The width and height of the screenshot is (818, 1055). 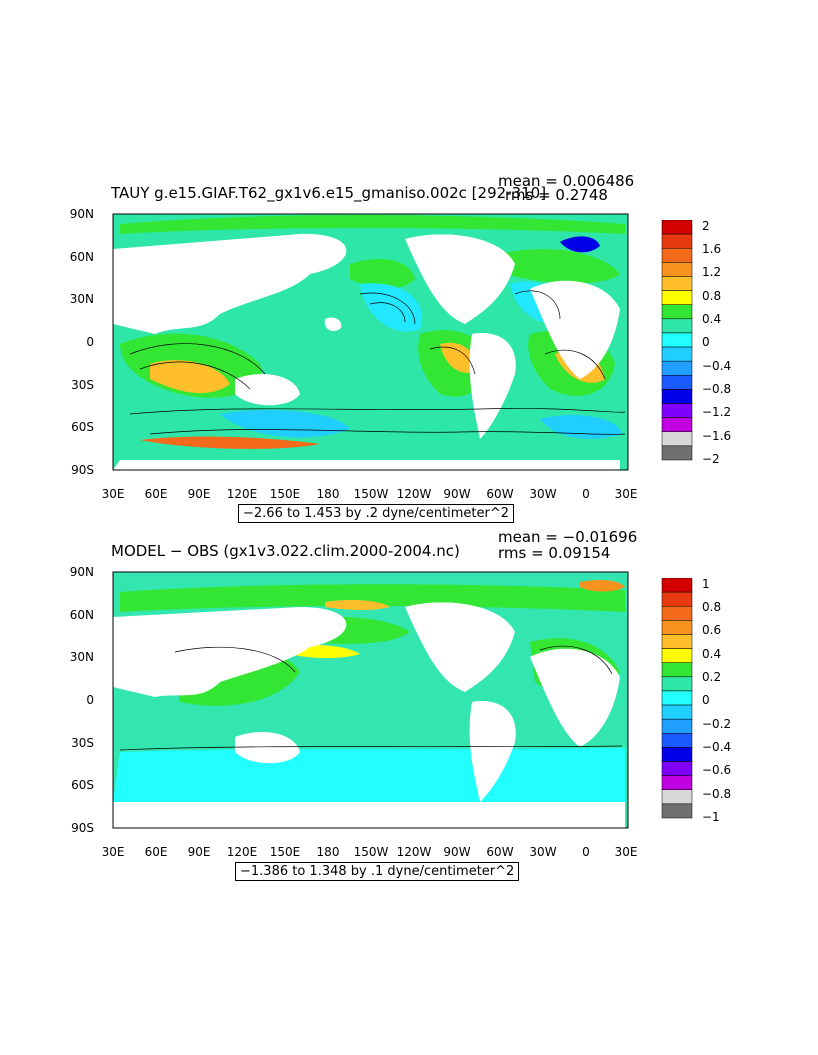 I want to click on colorbar-cells, so click(x=677, y=340).